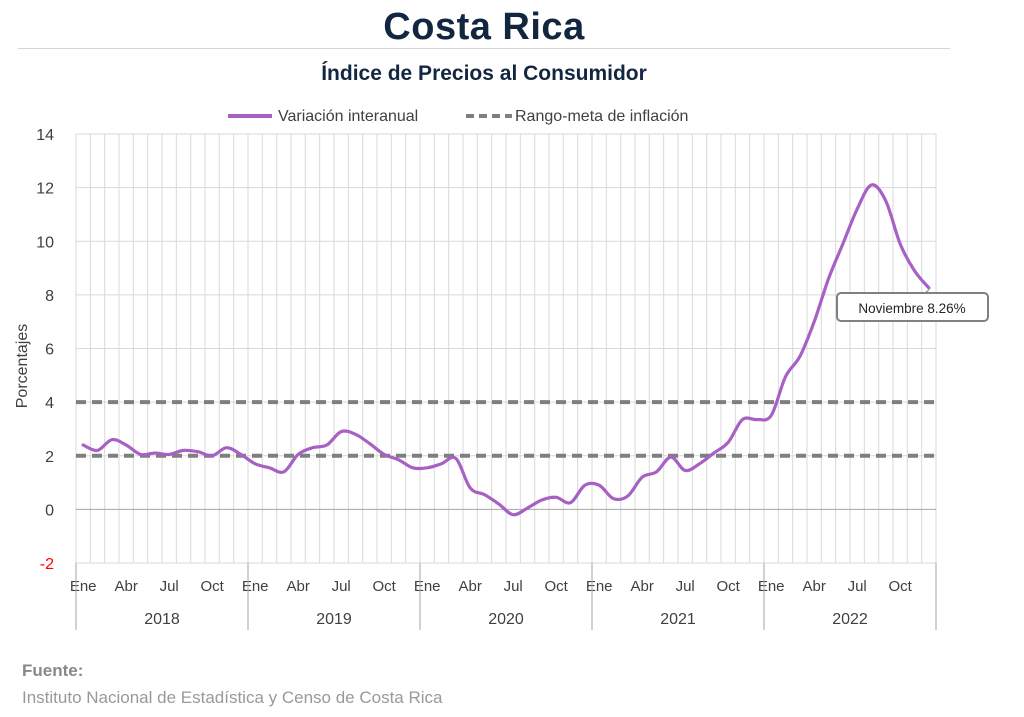 The image size is (1024, 717). What do you see at coordinates (334, 619) in the screenshot?
I see `x-tick-year-label: 2019` at bounding box center [334, 619].